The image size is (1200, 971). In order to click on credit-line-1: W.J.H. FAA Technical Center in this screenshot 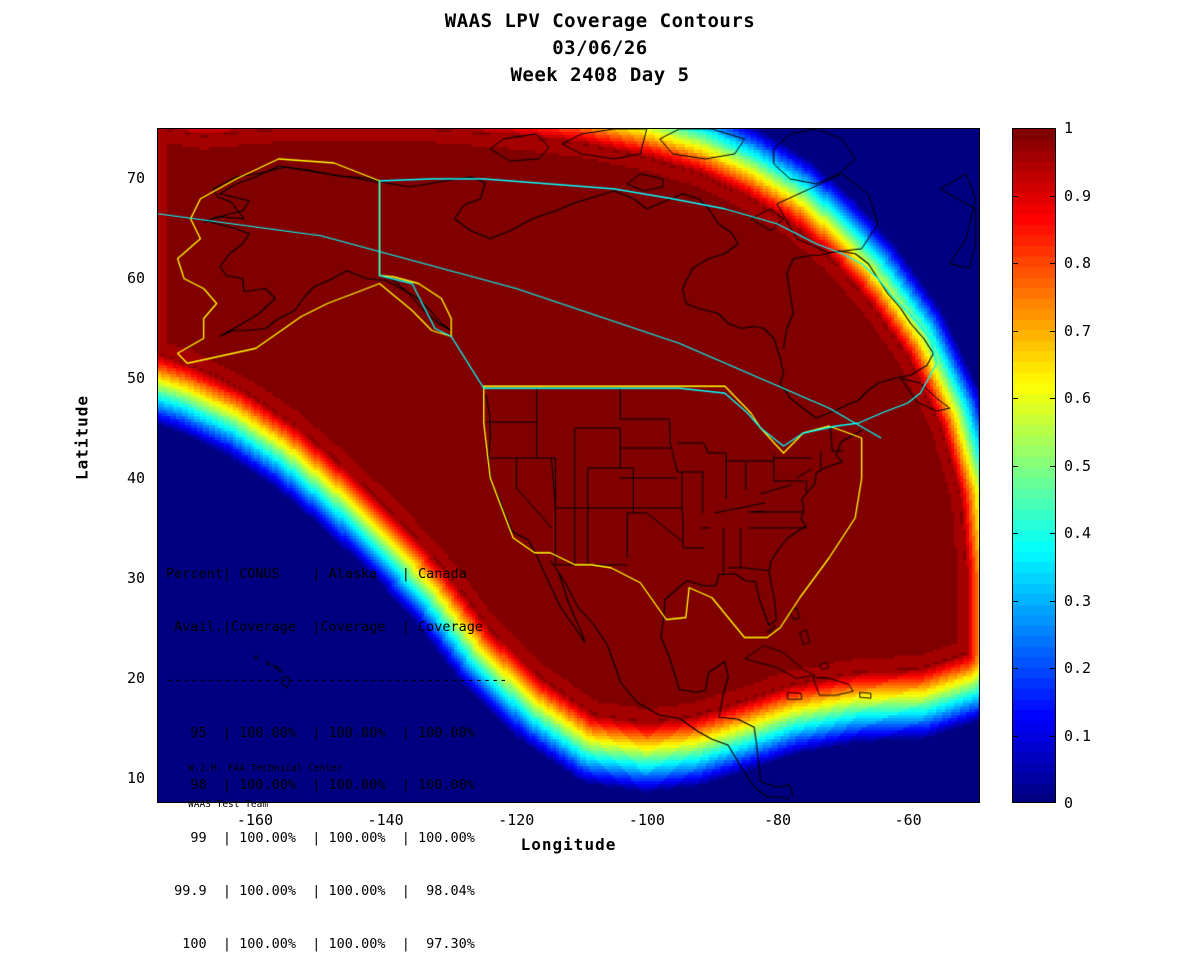, I will do `click(265, 768)`.